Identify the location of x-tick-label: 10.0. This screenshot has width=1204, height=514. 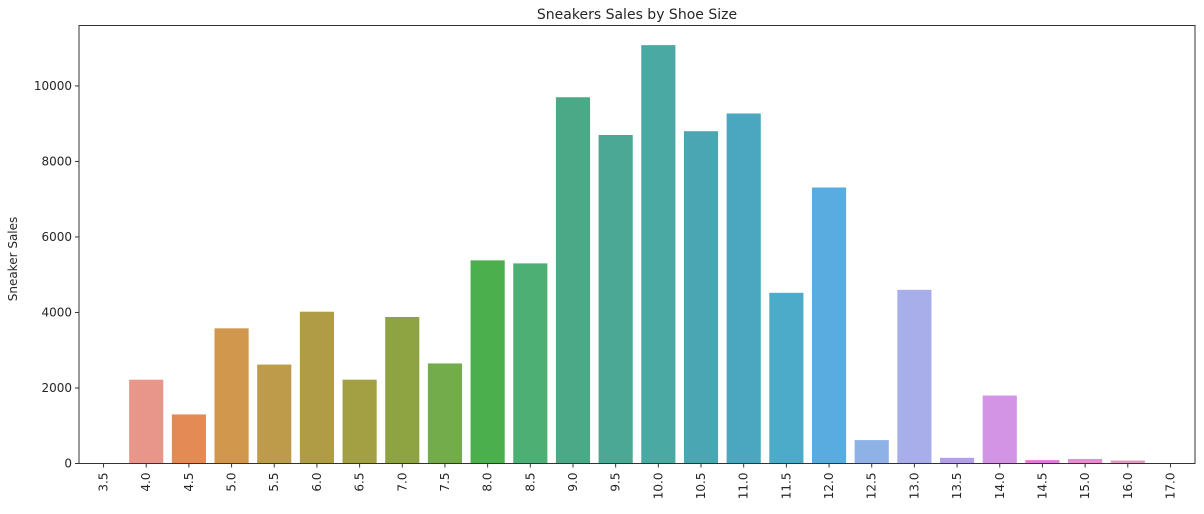
(658, 486).